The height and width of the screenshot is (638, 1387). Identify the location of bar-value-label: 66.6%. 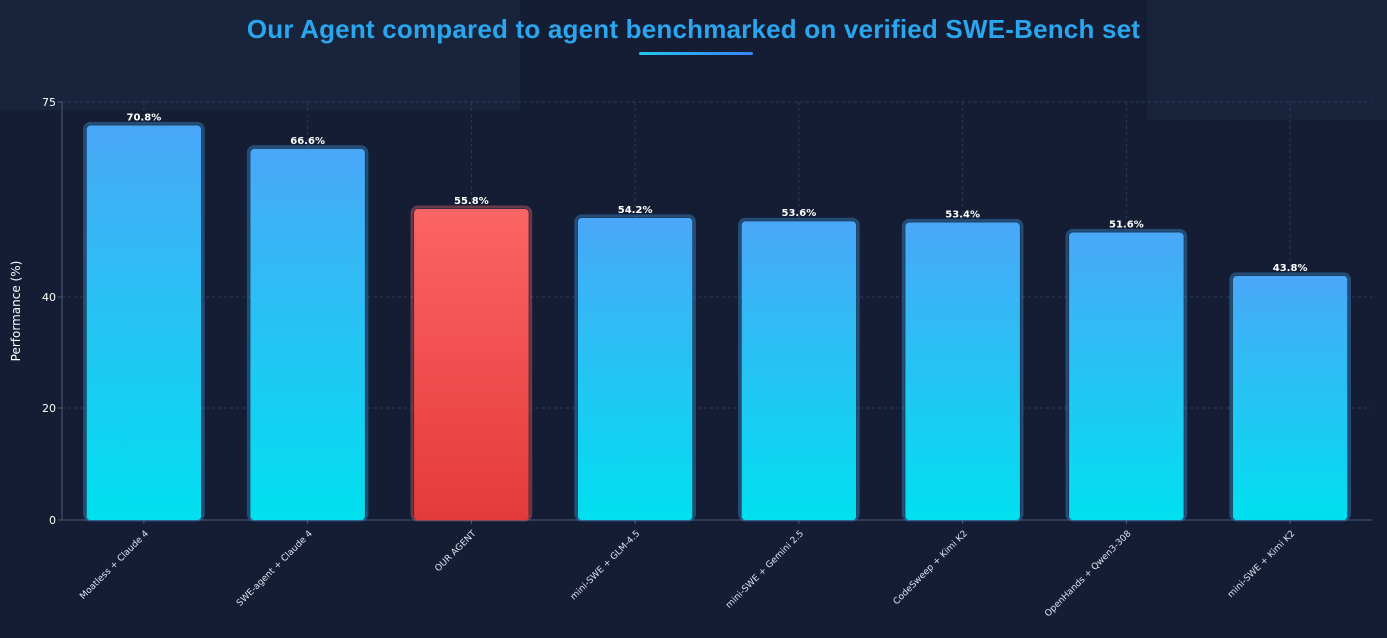
(307, 141).